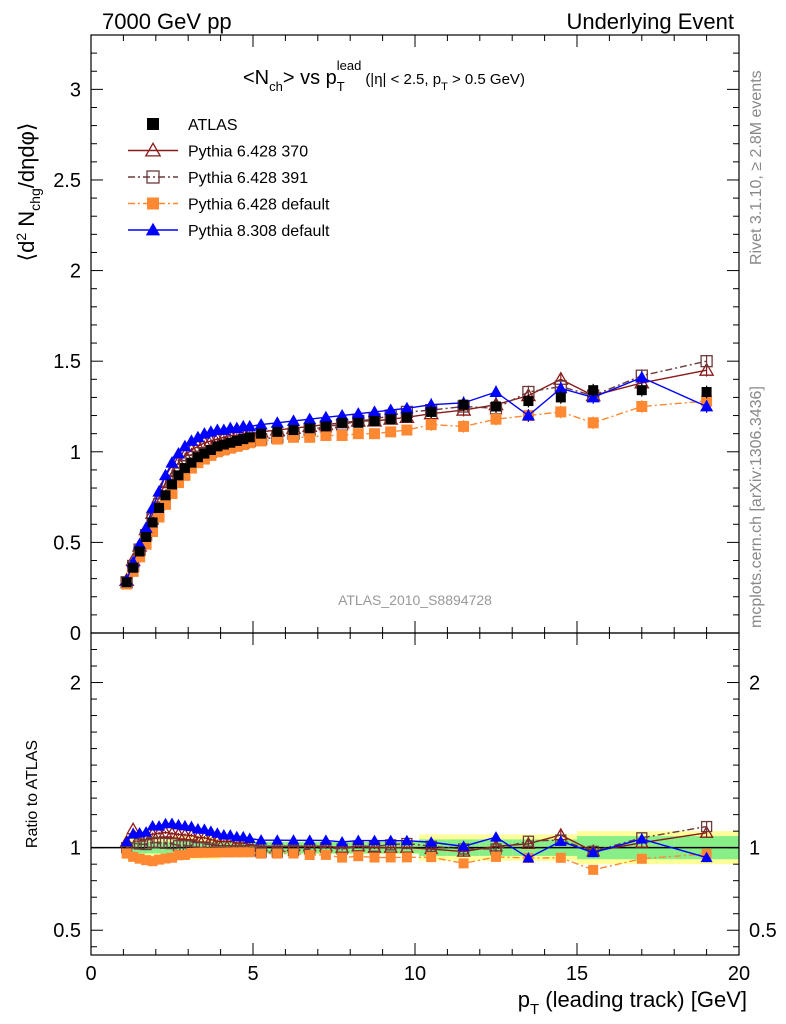 The image size is (786, 1024). I want to click on ratio-series, so click(416, 846).